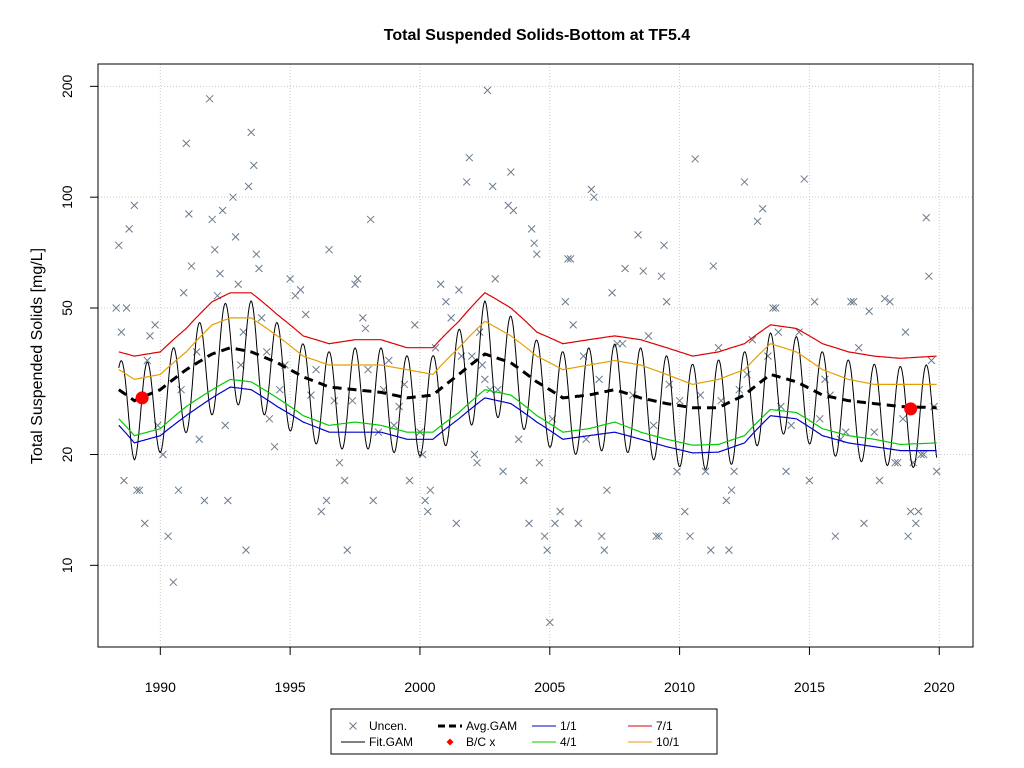 This screenshot has width=1024, height=768. Describe the element at coordinates (911, 409) in the screenshot. I see `bc-point` at that location.